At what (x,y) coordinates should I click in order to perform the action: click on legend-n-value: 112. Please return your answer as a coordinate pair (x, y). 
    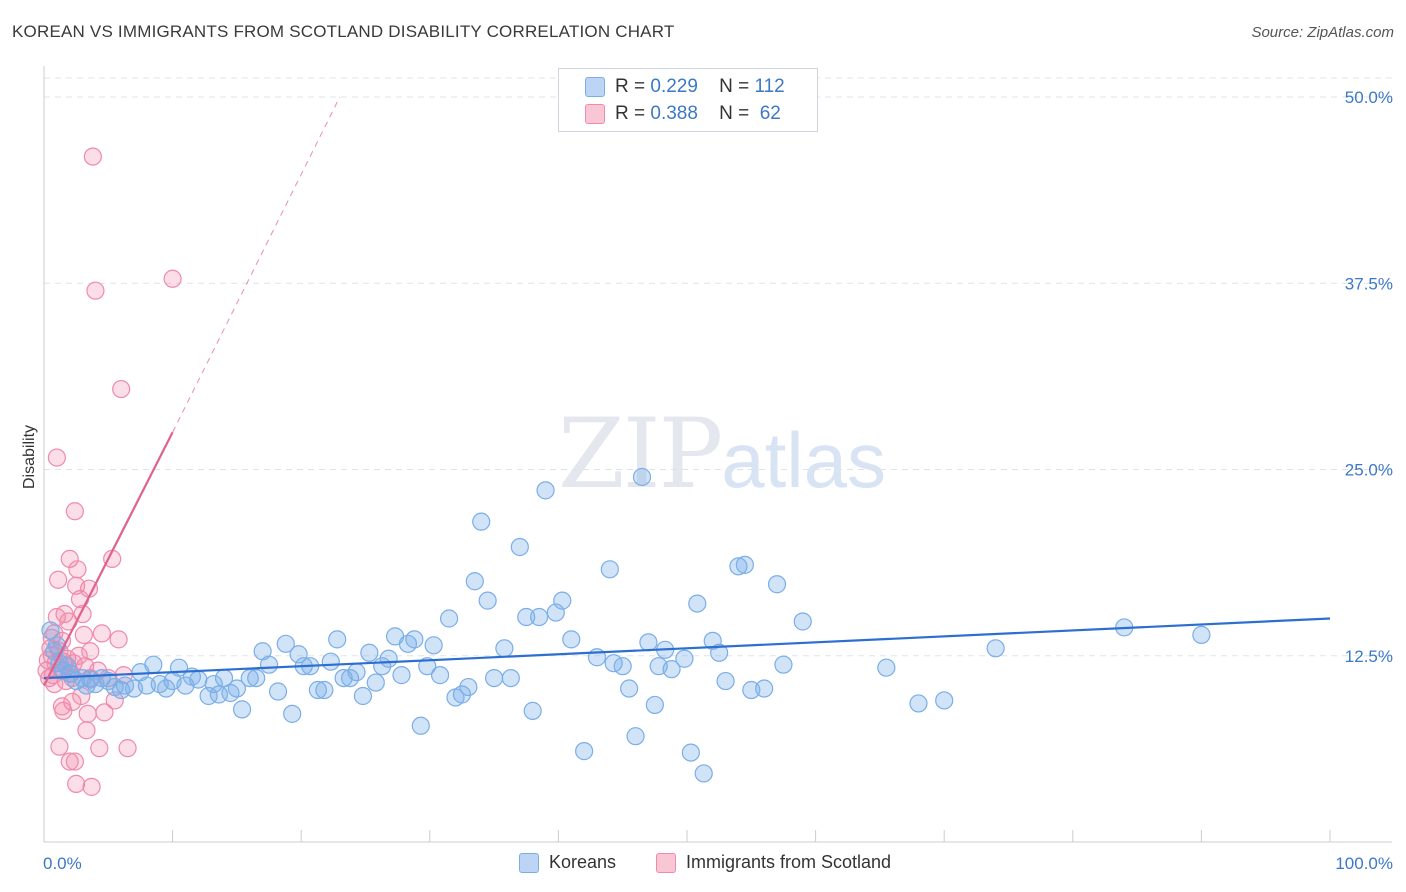
    Looking at the image, I should click on (769, 86).